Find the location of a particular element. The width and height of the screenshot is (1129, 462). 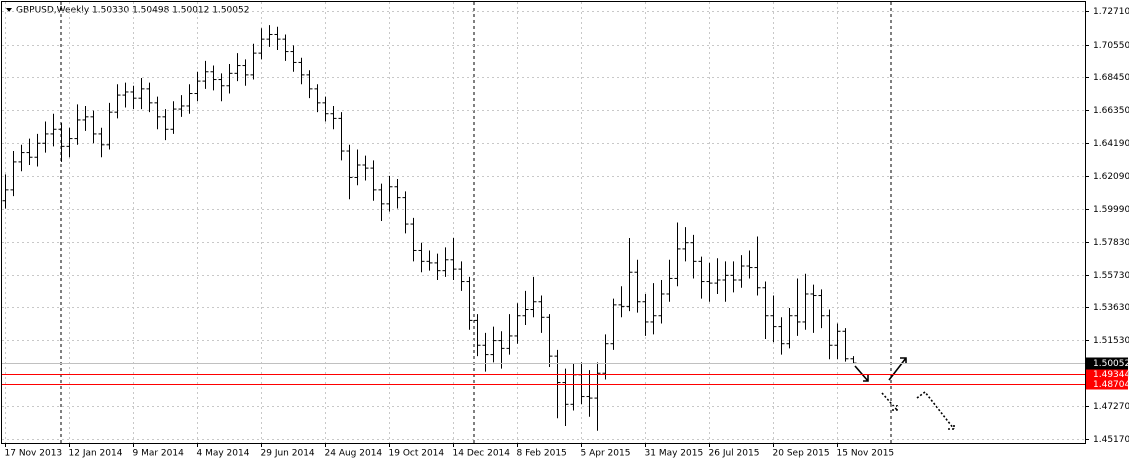

x-tick-label: 26 Jul 2015 is located at coordinates (734, 454).